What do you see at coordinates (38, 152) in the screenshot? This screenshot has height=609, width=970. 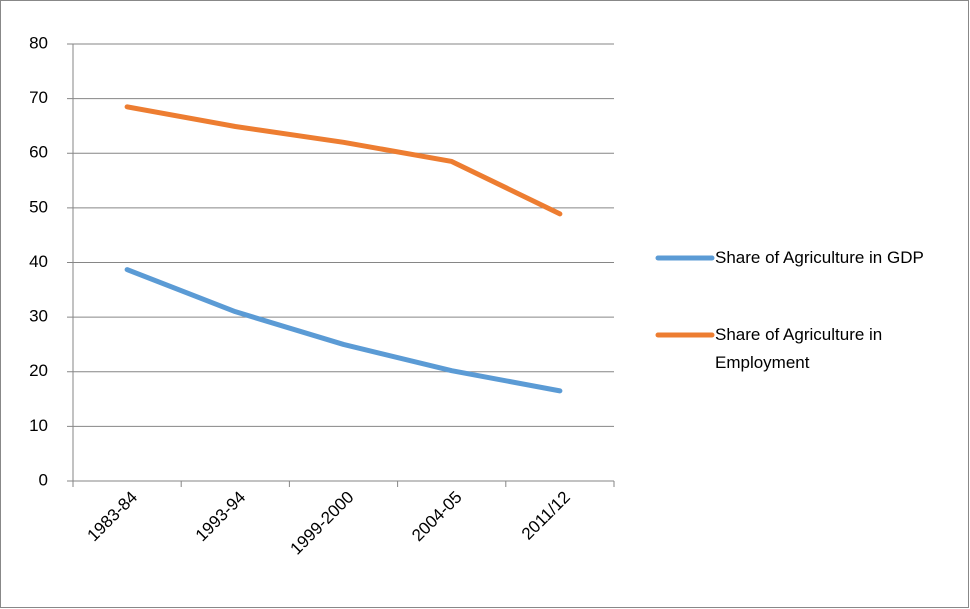 I see `y-tick-label: 60` at bounding box center [38, 152].